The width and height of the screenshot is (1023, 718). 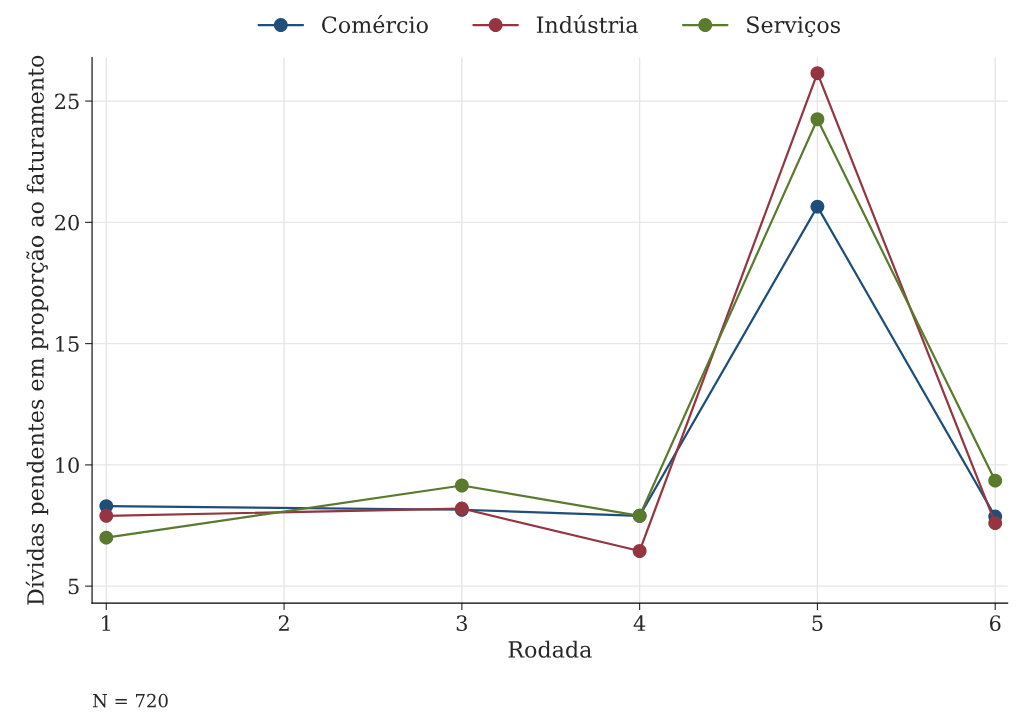 What do you see at coordinates (283, 623) in the screenshot?
I see `x-tick-label: 2` at bounding box center [283, 623].